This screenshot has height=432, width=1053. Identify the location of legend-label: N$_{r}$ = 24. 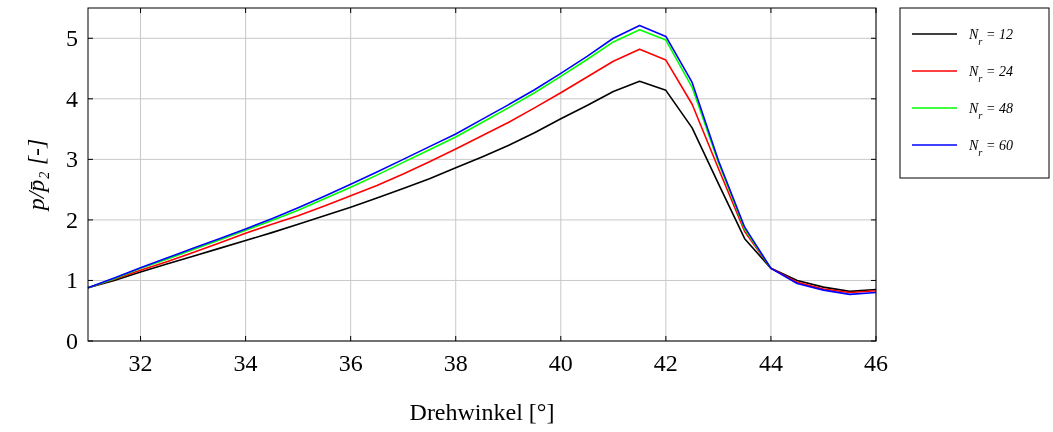
(990, 74).